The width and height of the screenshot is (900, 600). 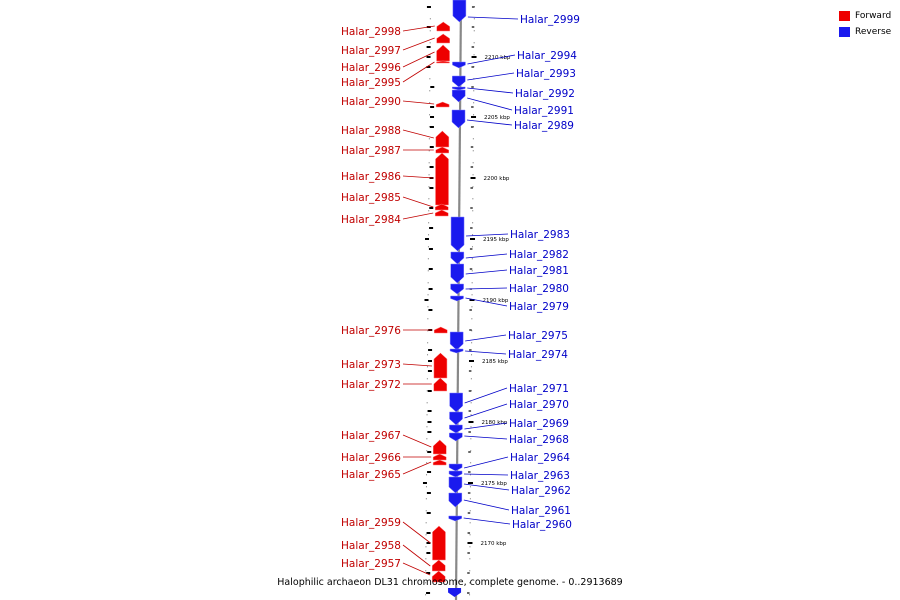 I want to click on reverse-gene-label: Halar_2969, so click(x=539, y=424).